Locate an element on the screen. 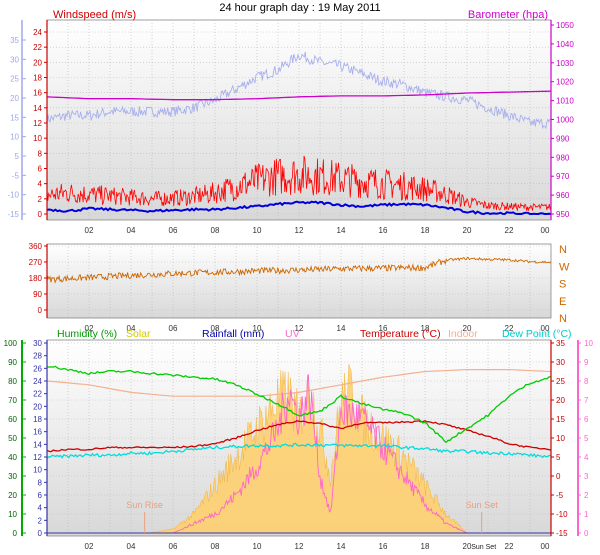 The image size is (600, 555). baro-tick-label: 990 is located at coordinates (563, 138).